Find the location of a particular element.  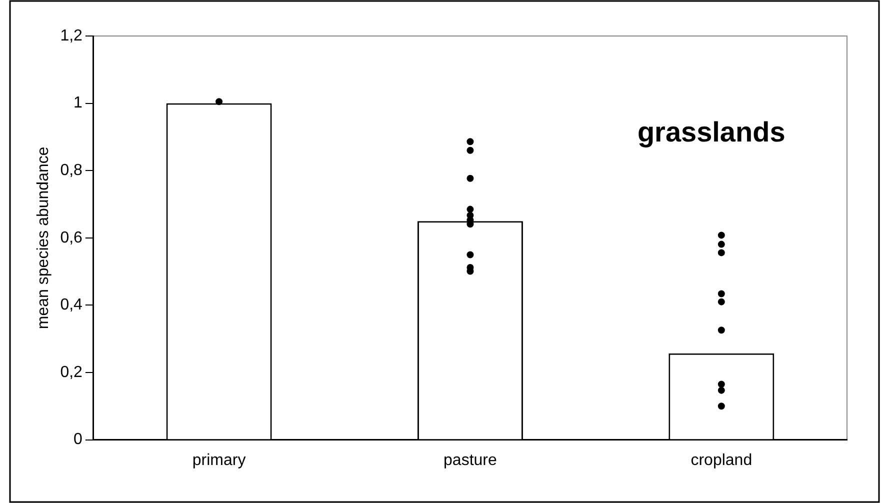

x-tick-label: primary is located at coordinates (219, 460).